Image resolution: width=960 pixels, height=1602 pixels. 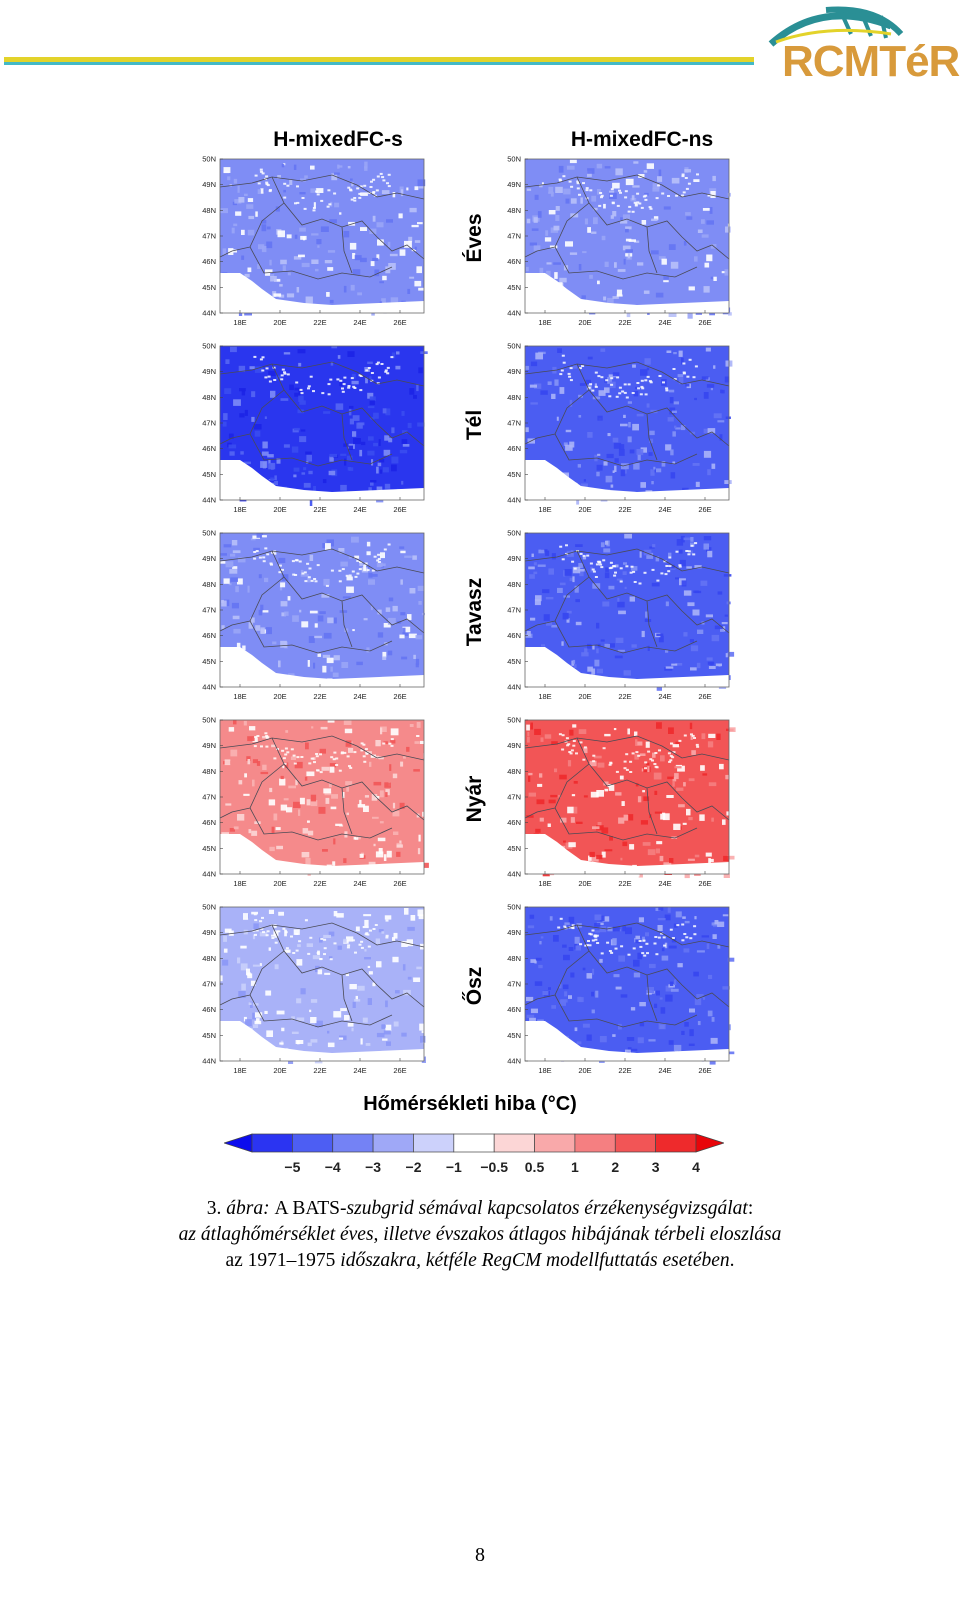 What do you see at coordinates (709, 1143) in the screenshot?
I see `colorbar-arrow-right` at bounding box center [709, 1143].